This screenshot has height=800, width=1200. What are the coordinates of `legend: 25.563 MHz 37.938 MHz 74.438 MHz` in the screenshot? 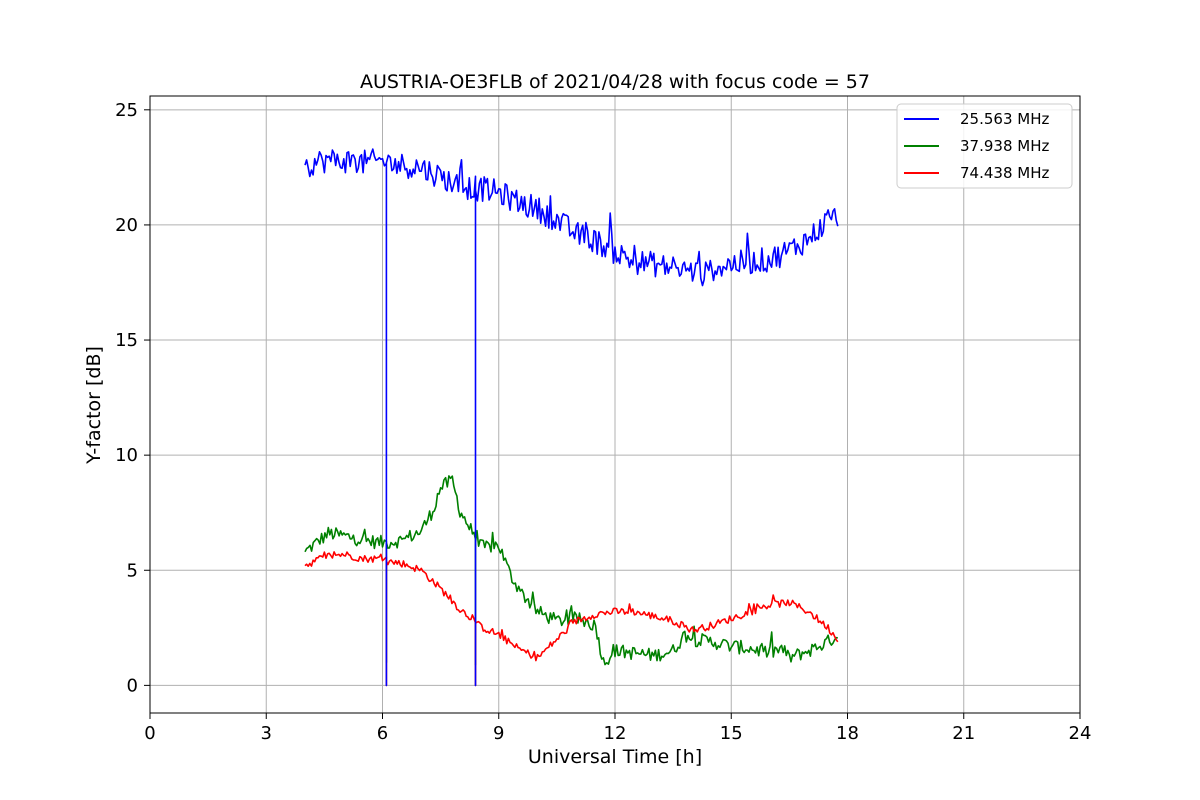 It's located at (984, 146).